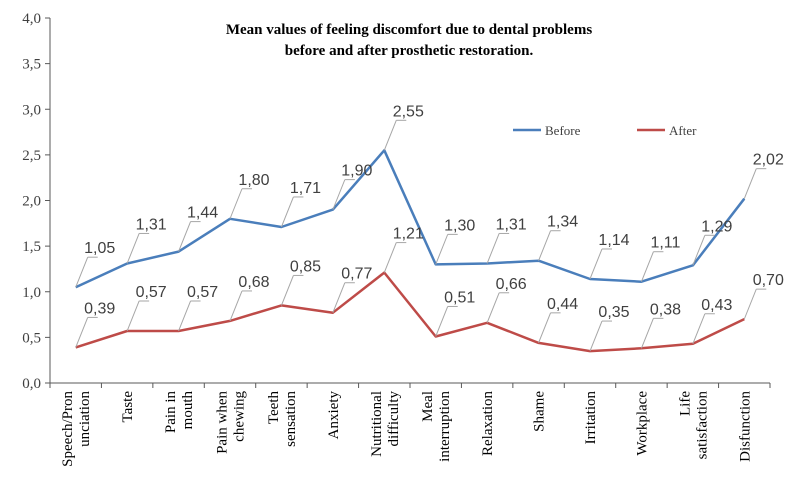 This screenshot has height=493, width=800. Describe the element at coordinates (31, 384) in the screenshot. I see `y-tick-label: 0,0` at that location.